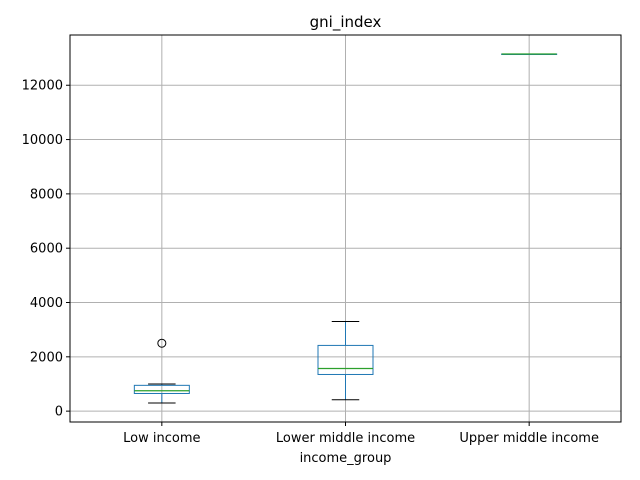 This screenshot has height=480, width=640. I want to click on x-tick-label: Upper middle income, so click(529, 438).